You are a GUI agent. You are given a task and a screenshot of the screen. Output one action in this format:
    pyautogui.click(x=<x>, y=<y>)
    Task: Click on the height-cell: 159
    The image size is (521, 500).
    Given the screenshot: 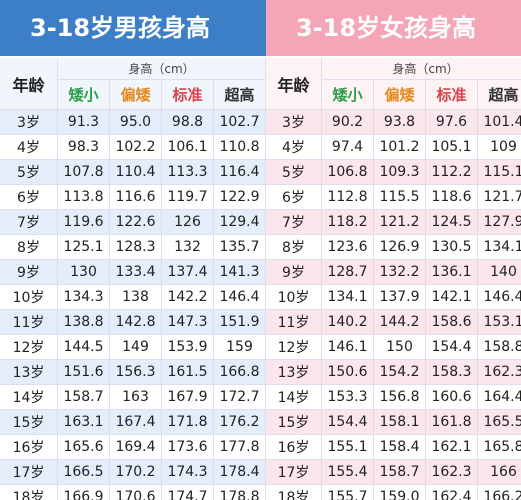 What is the action you would take?
    pyautogui.click(x=240, y=347)
    